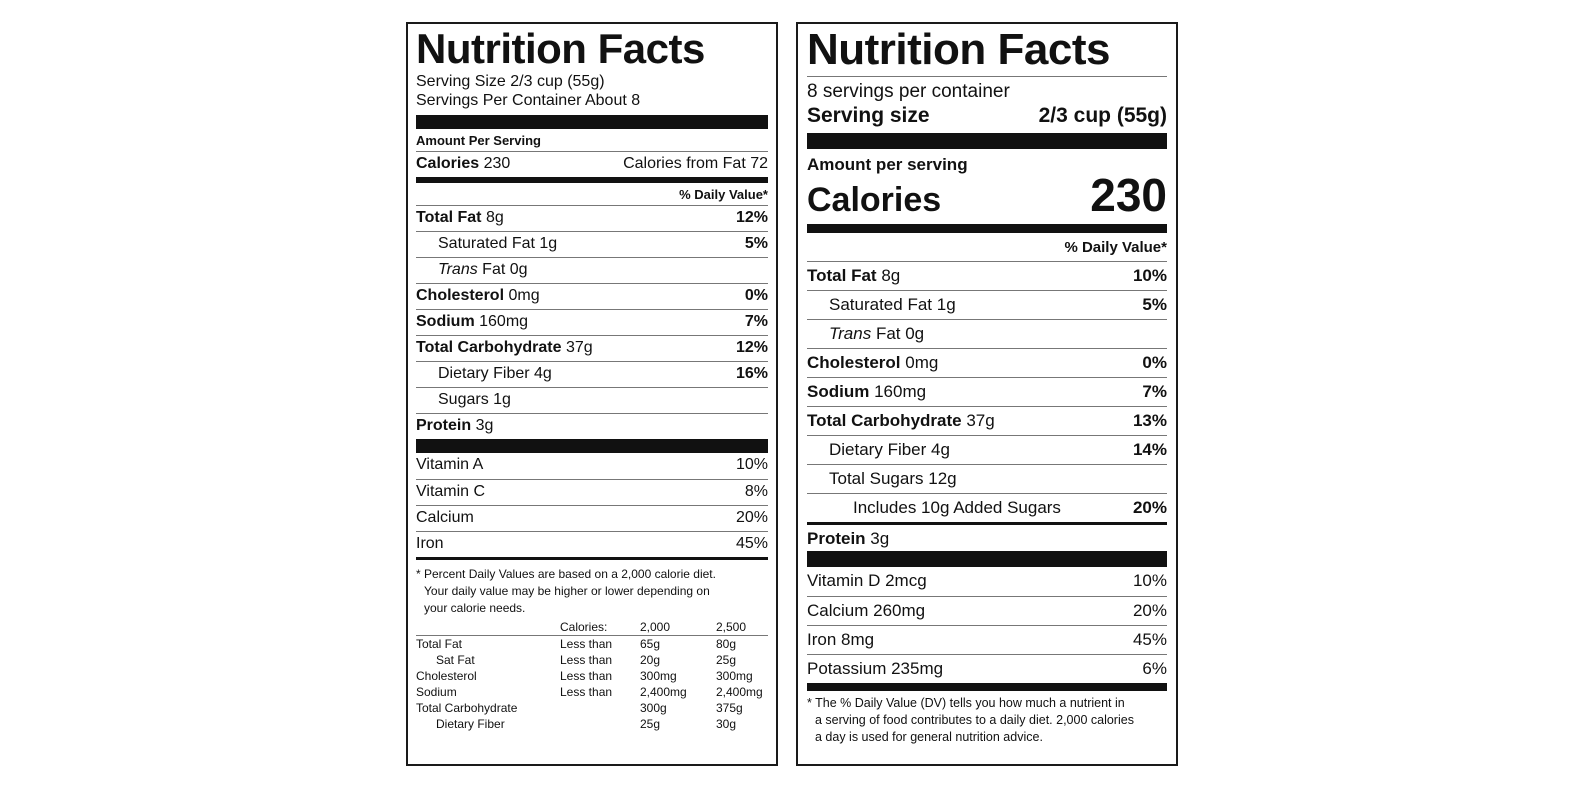 This screenshot has height=792, width=1584. What do you see at coordinates (987, 668) in the screenshot?
I see `vitamin-row: Potassium 235mg 6%` at bounding box center [987, 668].